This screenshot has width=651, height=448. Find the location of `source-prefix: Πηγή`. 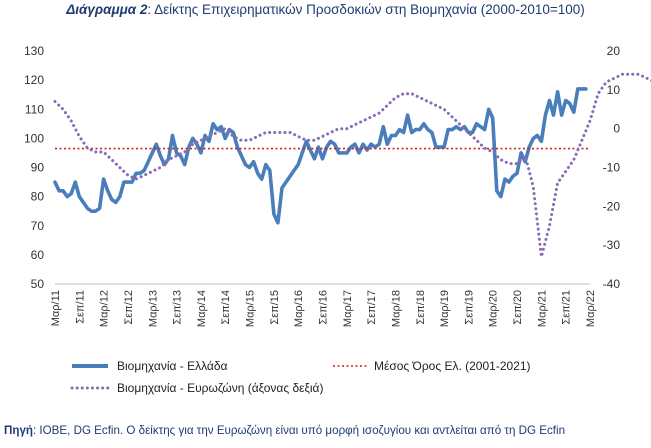

source-prefix: Πηγή is located at coordinates (18, 430).